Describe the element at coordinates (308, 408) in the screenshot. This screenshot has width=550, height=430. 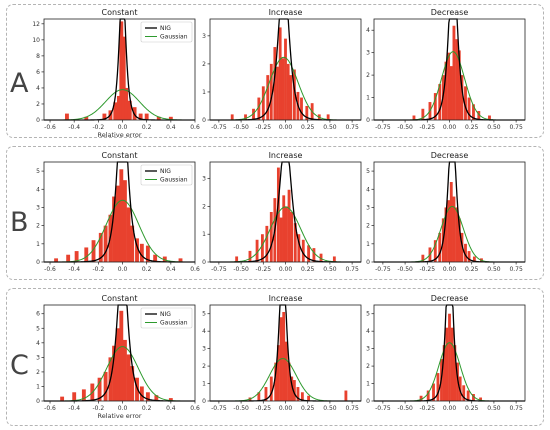
I see `x-tick-label: 0.25` at that location.